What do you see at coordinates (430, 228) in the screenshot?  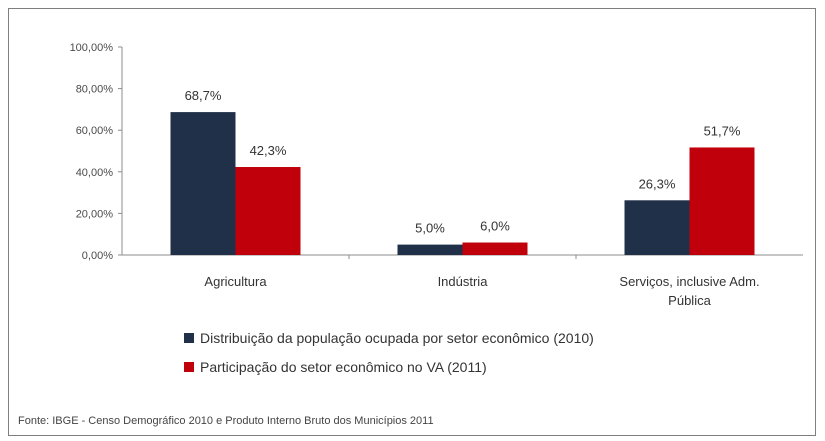 I see `data-label: 5,0%` at bounding box center [430, 228].